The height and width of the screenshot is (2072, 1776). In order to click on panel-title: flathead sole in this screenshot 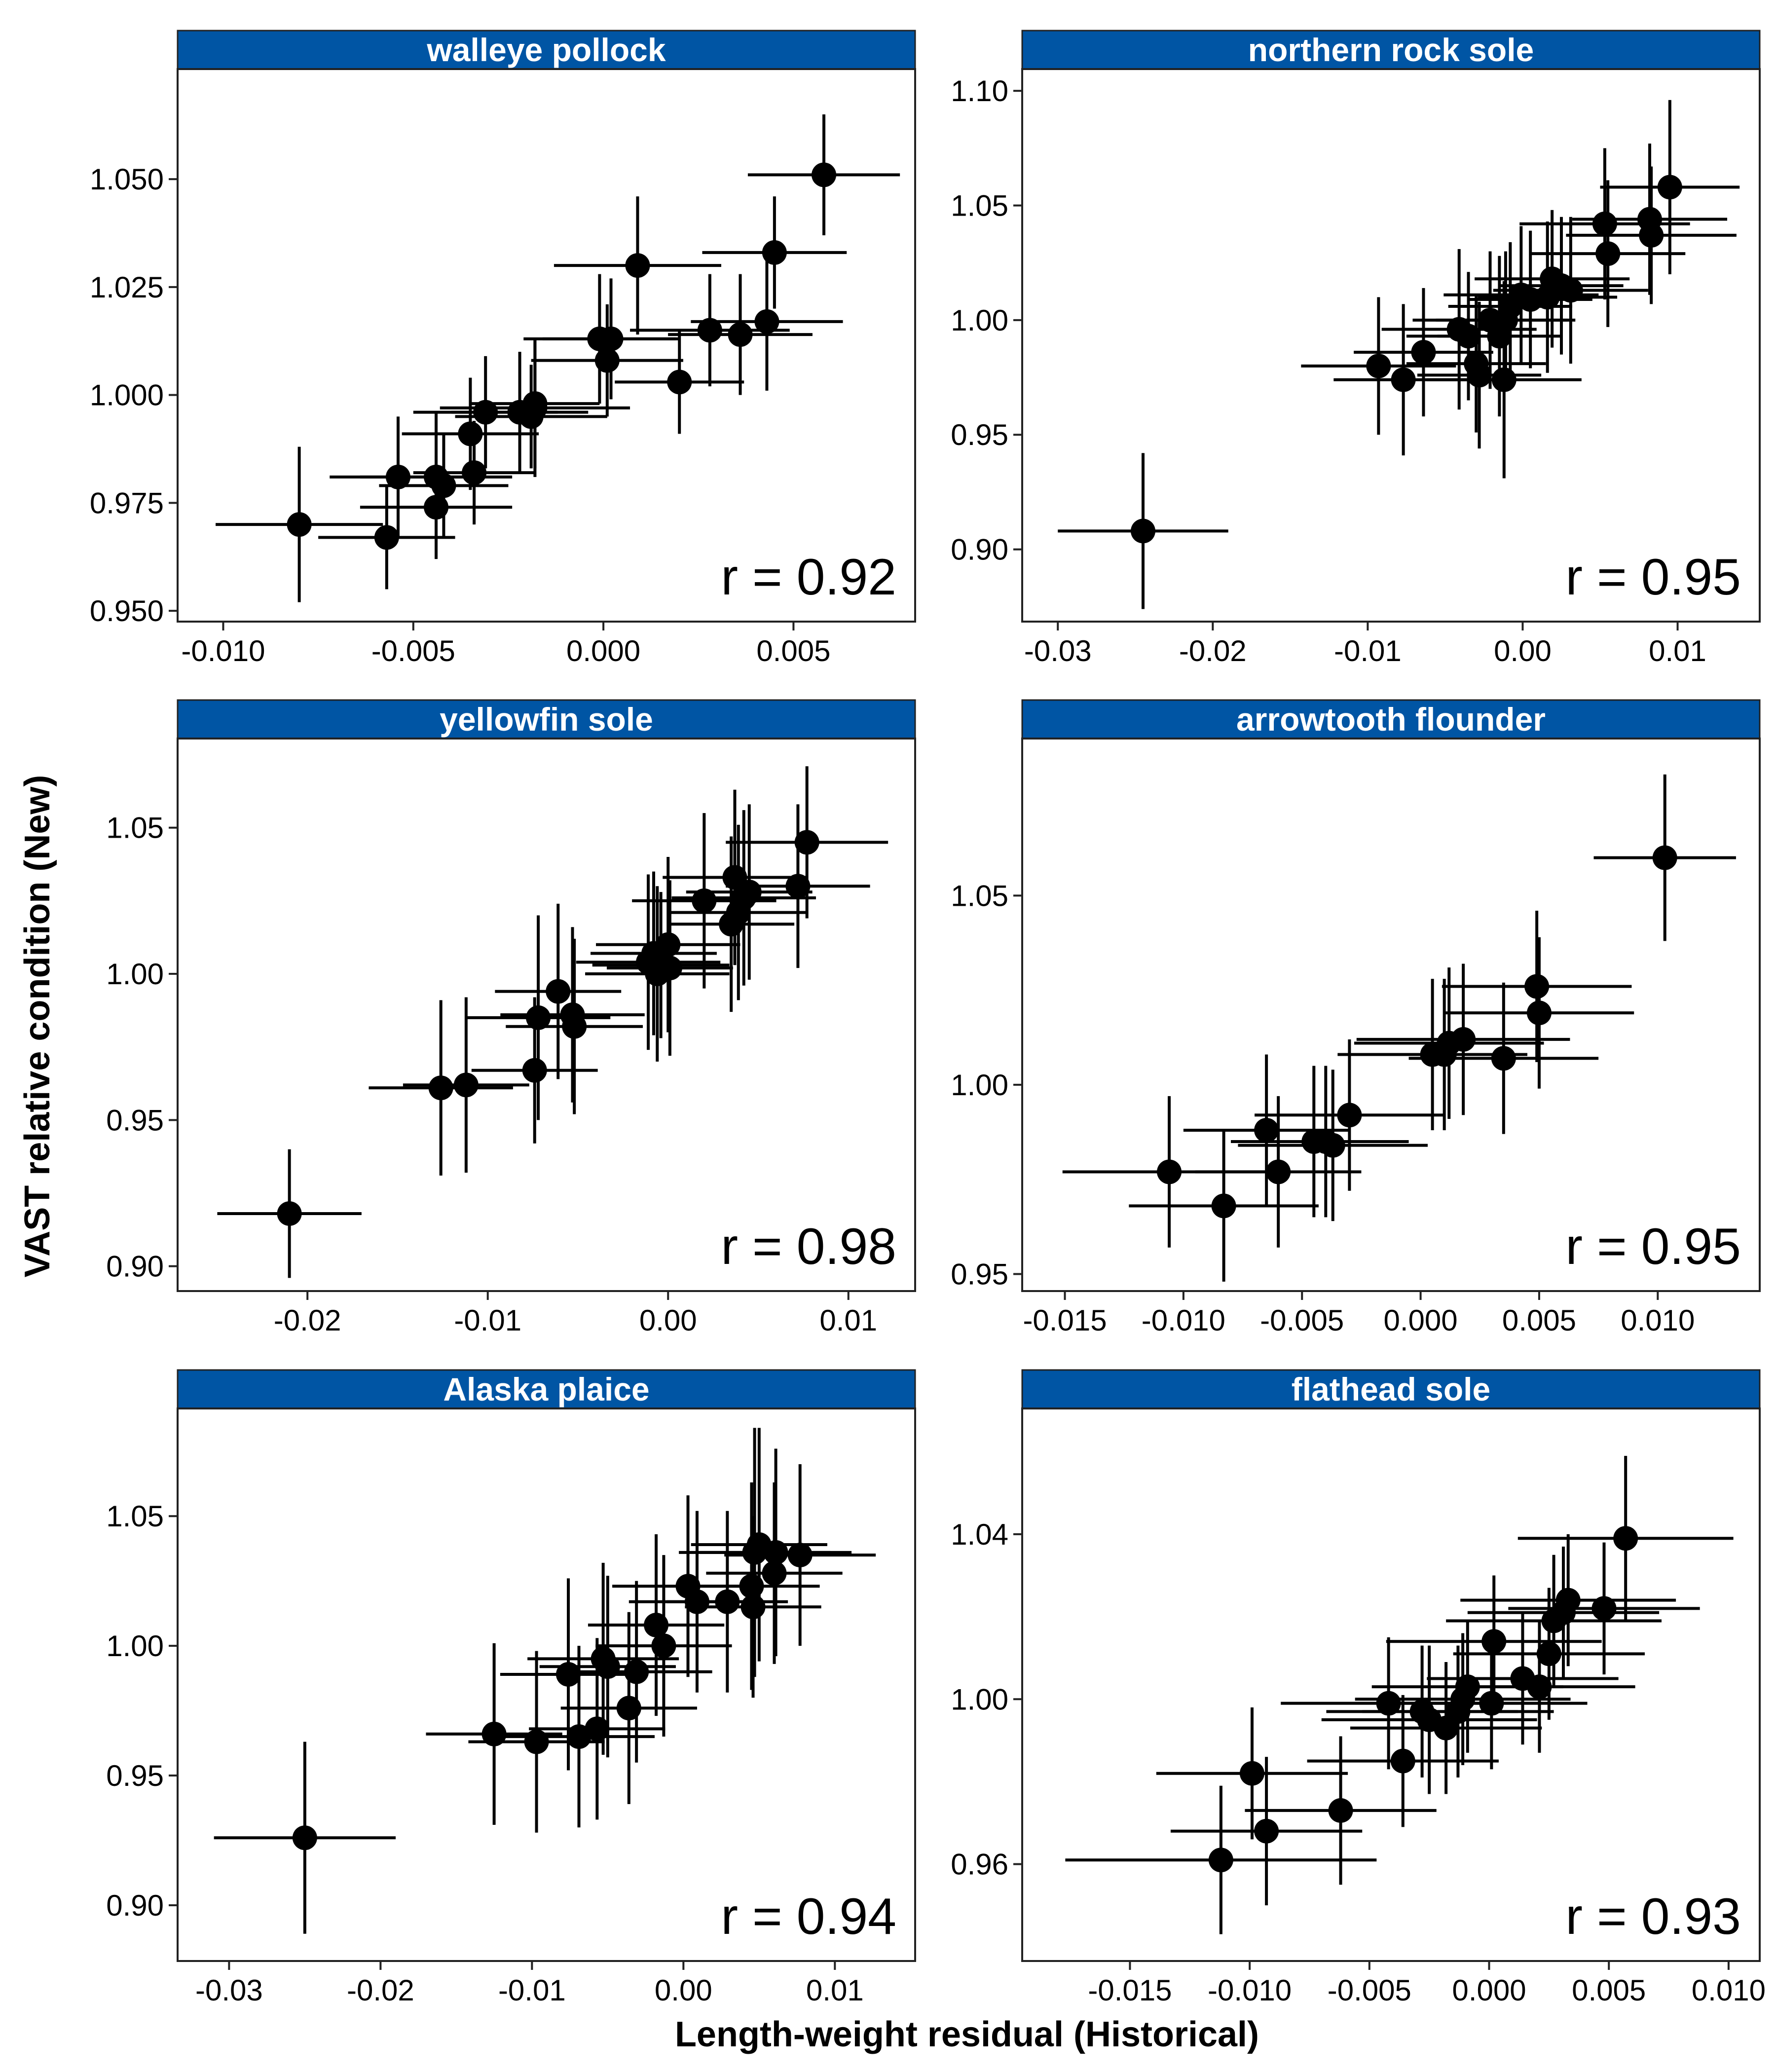, I will do `click(1391, 1389)`.